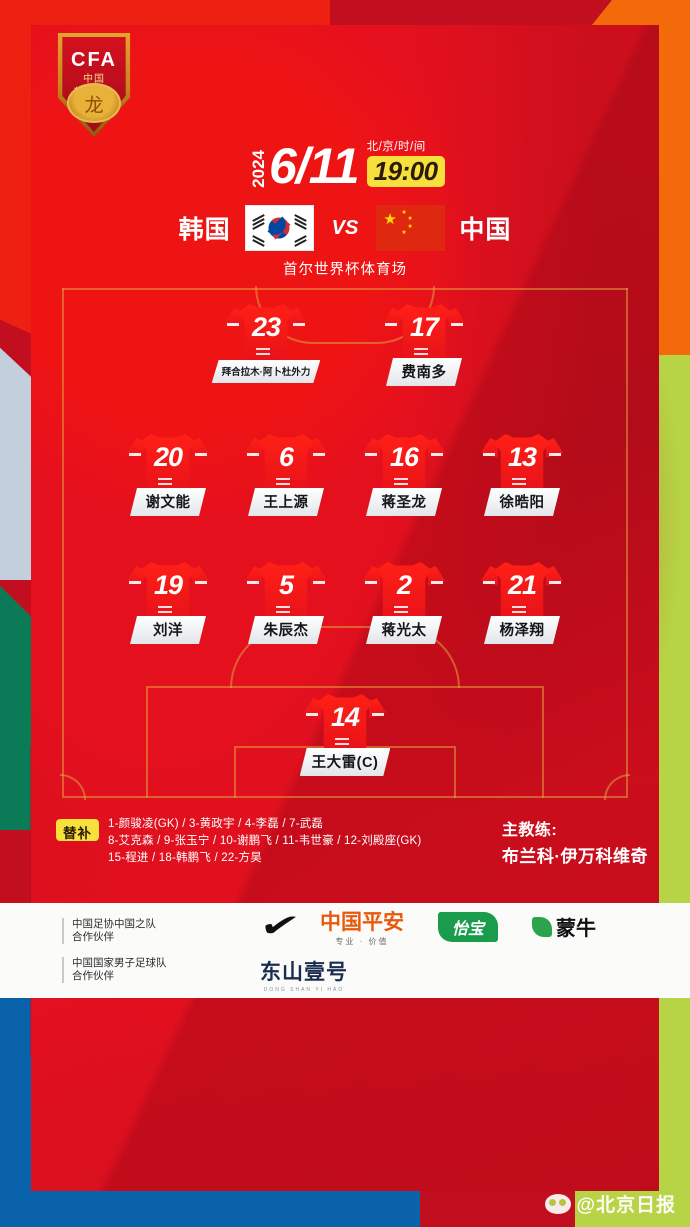 This screenshot has height=1227, width=690. I want to click on player-slot: 2 蒋光太, so click(404, 600).